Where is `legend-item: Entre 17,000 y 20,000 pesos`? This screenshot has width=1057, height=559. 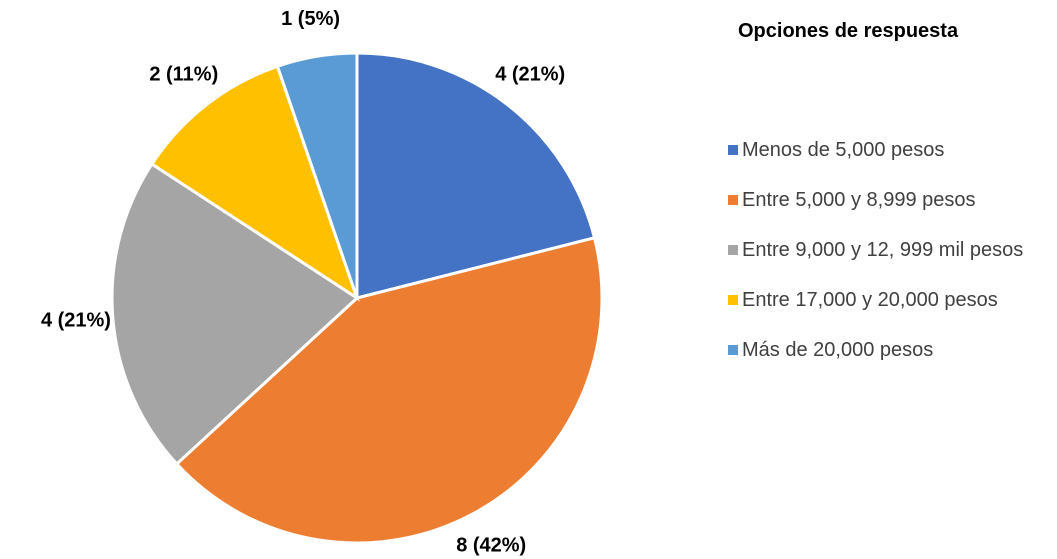 legend-item: Entre 17,000 y 20,000 pesos is located at coordinates (892, 300).